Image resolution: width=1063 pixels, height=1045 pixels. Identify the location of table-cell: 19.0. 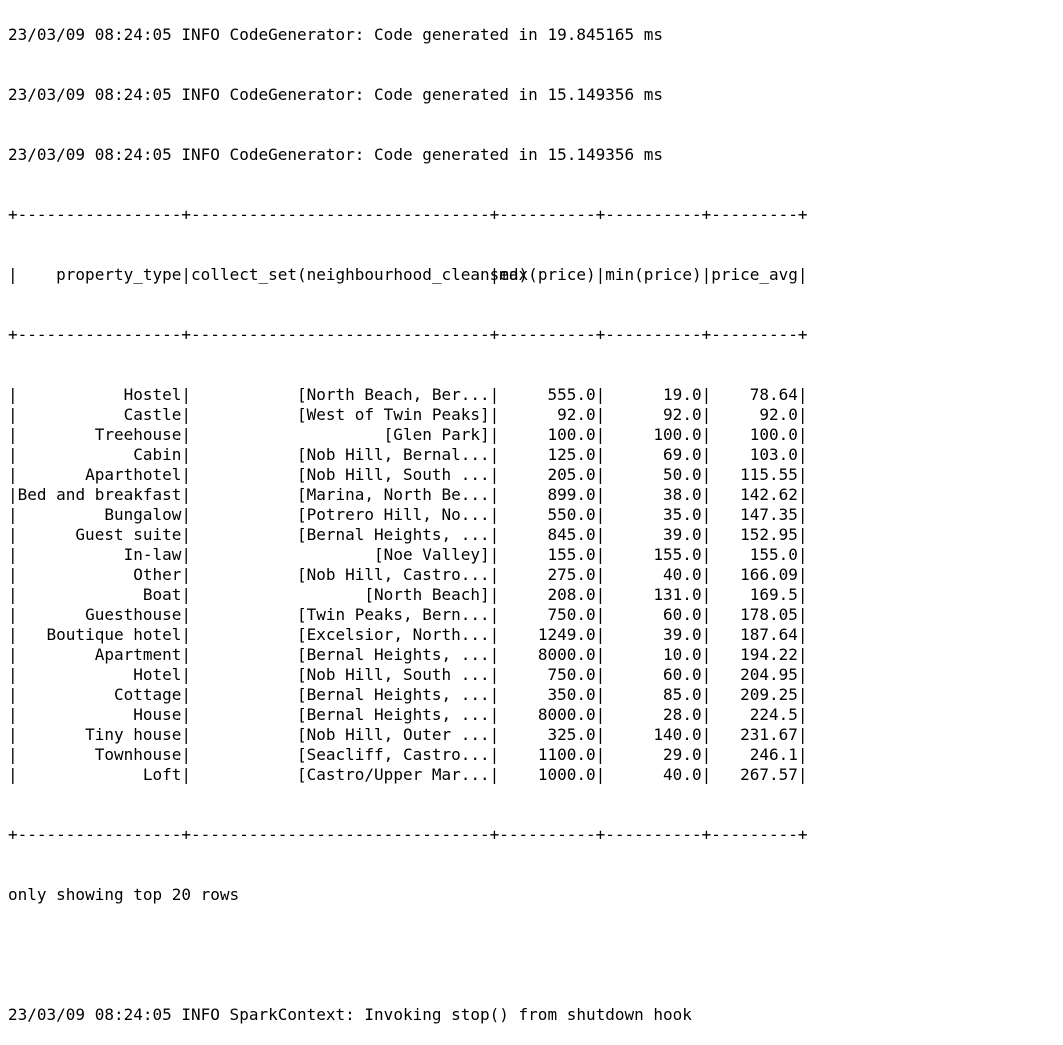
(682, 394).